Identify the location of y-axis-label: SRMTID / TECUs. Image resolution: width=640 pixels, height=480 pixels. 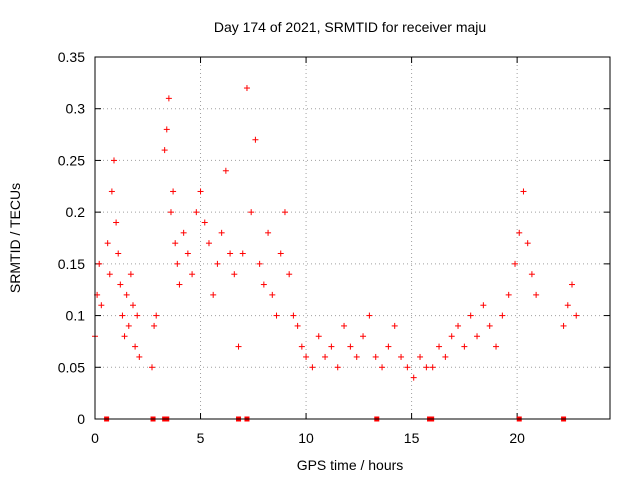
(15, 238).